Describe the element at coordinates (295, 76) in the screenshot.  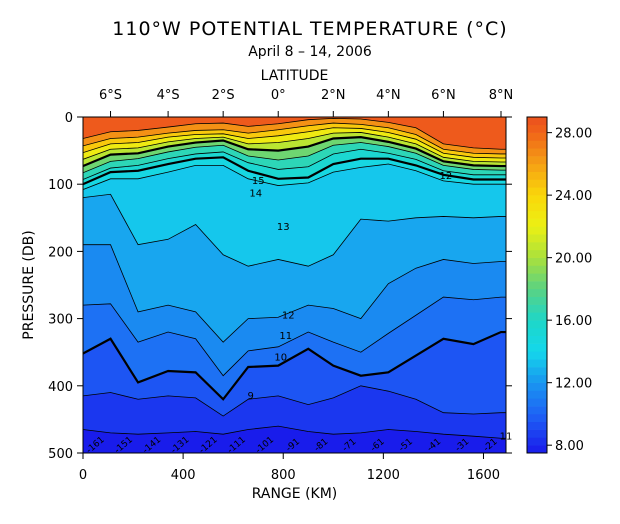
I see `top-axis-label: LATITUDE` at that location.